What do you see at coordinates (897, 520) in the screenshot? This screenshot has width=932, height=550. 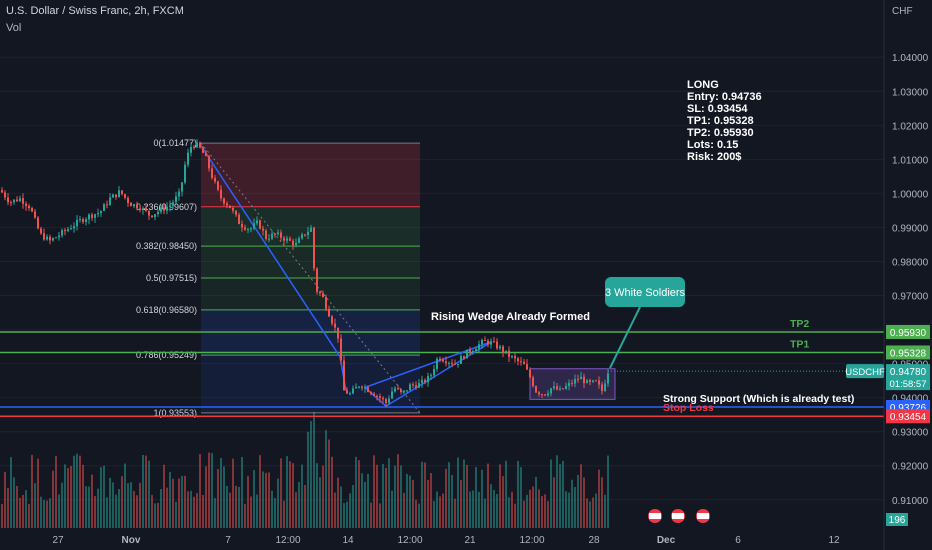 I see `volume-tag-text: 196` at bounding box center [897, 520].